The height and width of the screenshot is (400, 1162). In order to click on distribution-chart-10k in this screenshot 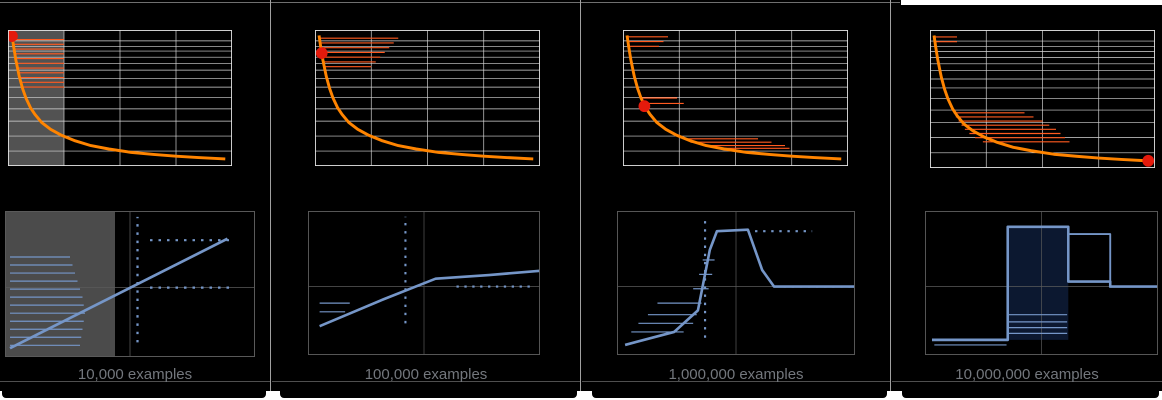, I will do `click(130, 284)`.